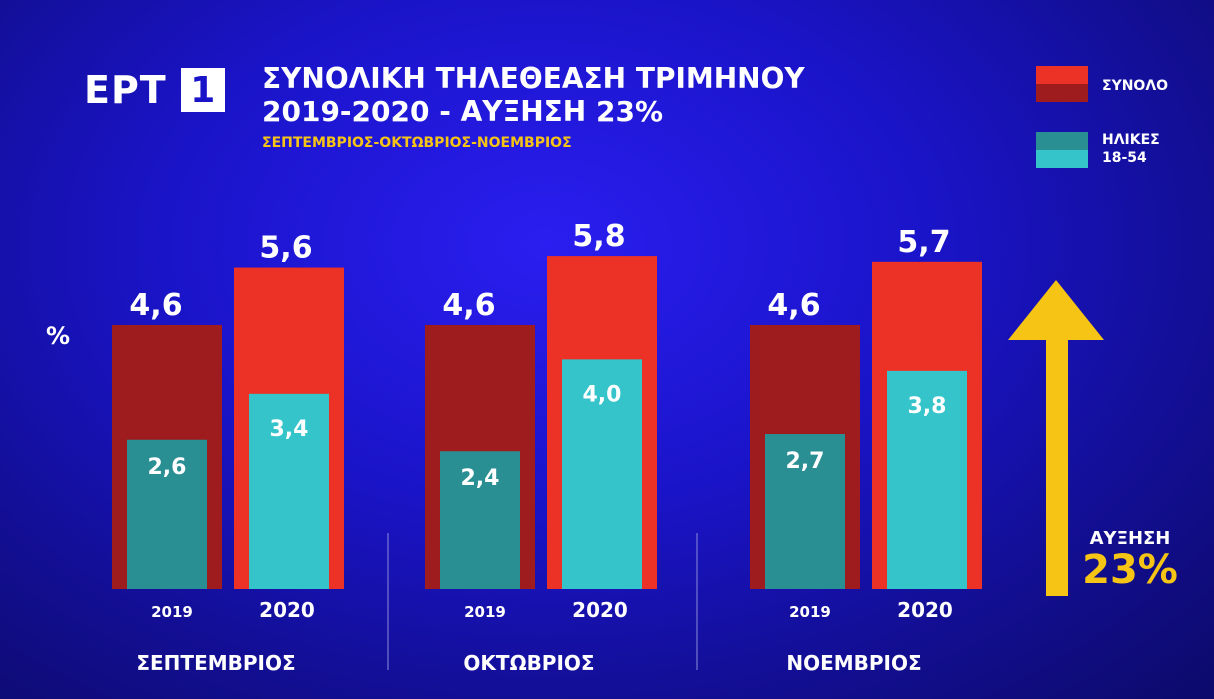 The width and height of the screenshot is (1214, 699). Describe the element at coordinates (600, 610) in the screenshot. I see `tick-year-2020-2: 2020` at that location.